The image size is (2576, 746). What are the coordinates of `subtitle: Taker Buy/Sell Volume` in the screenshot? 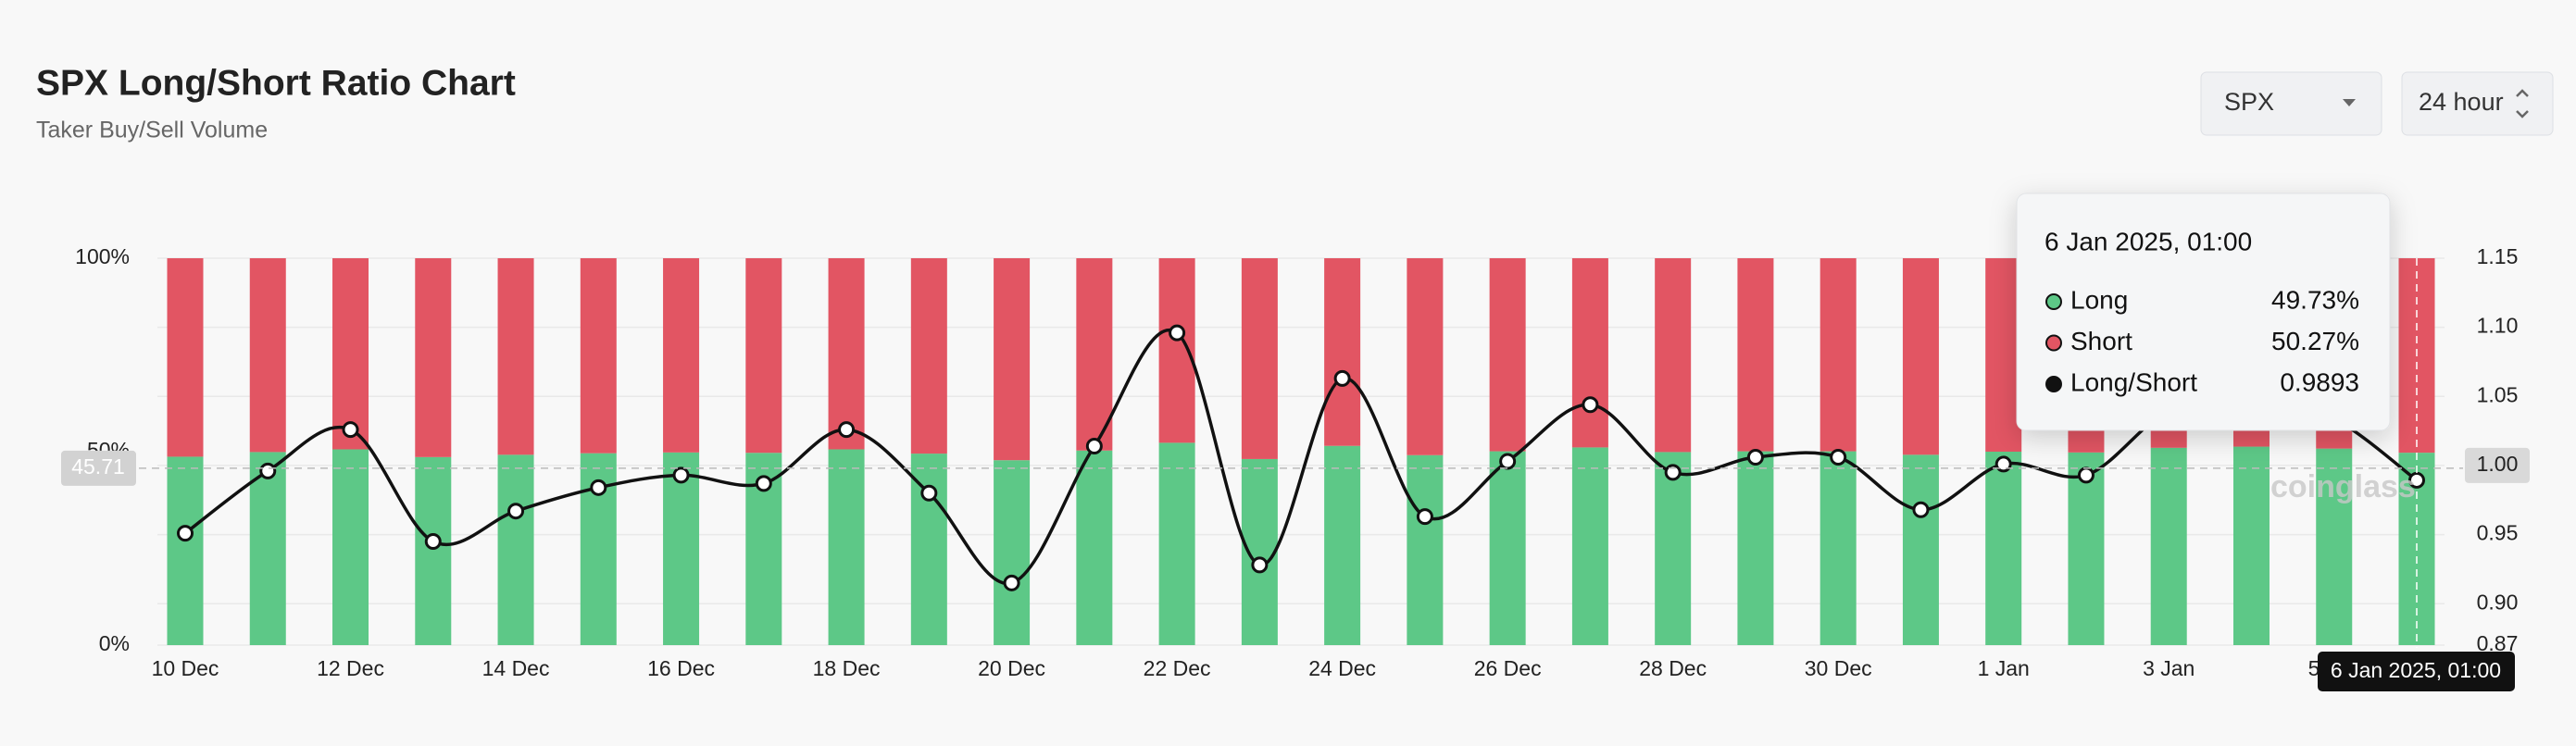 It's located at (152, 130).